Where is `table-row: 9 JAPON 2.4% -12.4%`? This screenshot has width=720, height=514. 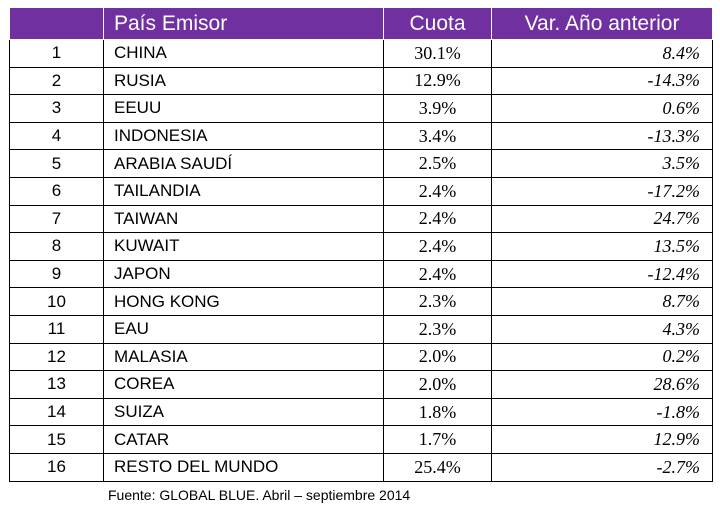 table-row: 9 JAPON 2.4% -12.4% is located at coordinates (361, 274).